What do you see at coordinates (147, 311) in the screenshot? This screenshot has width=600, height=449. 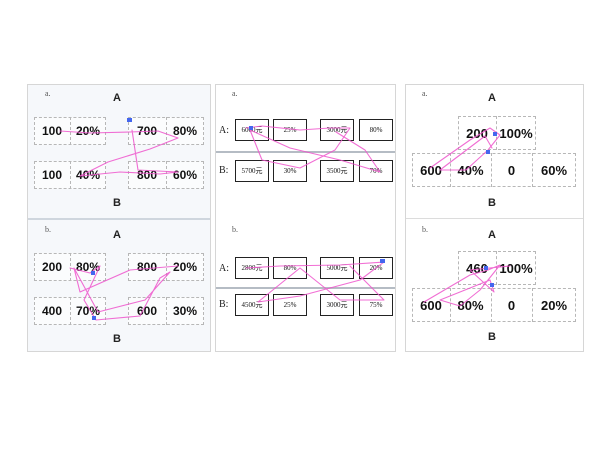 I see `left-b-b3: 600` at bounding box center [147, 311].